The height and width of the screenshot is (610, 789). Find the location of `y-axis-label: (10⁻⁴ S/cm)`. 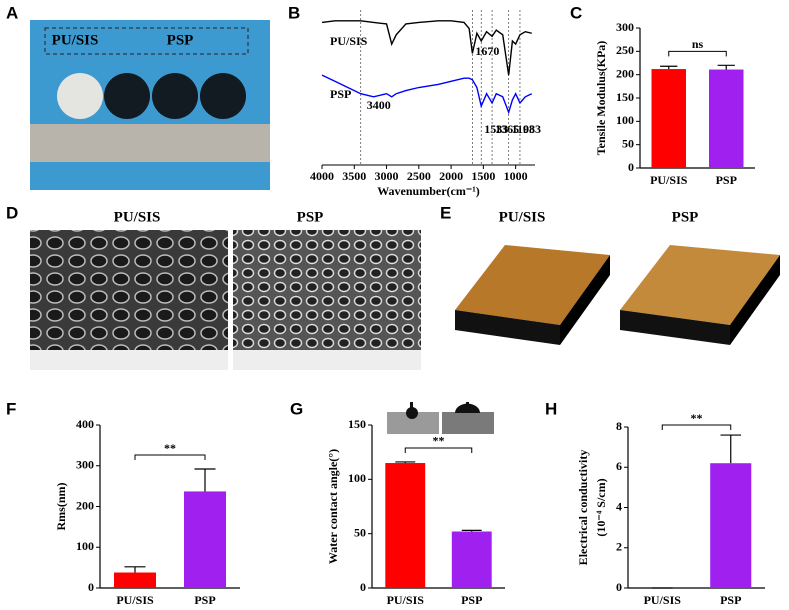

y-axis-label: (10⁻⁴ S/cm) is located at coordinates (601, 507).